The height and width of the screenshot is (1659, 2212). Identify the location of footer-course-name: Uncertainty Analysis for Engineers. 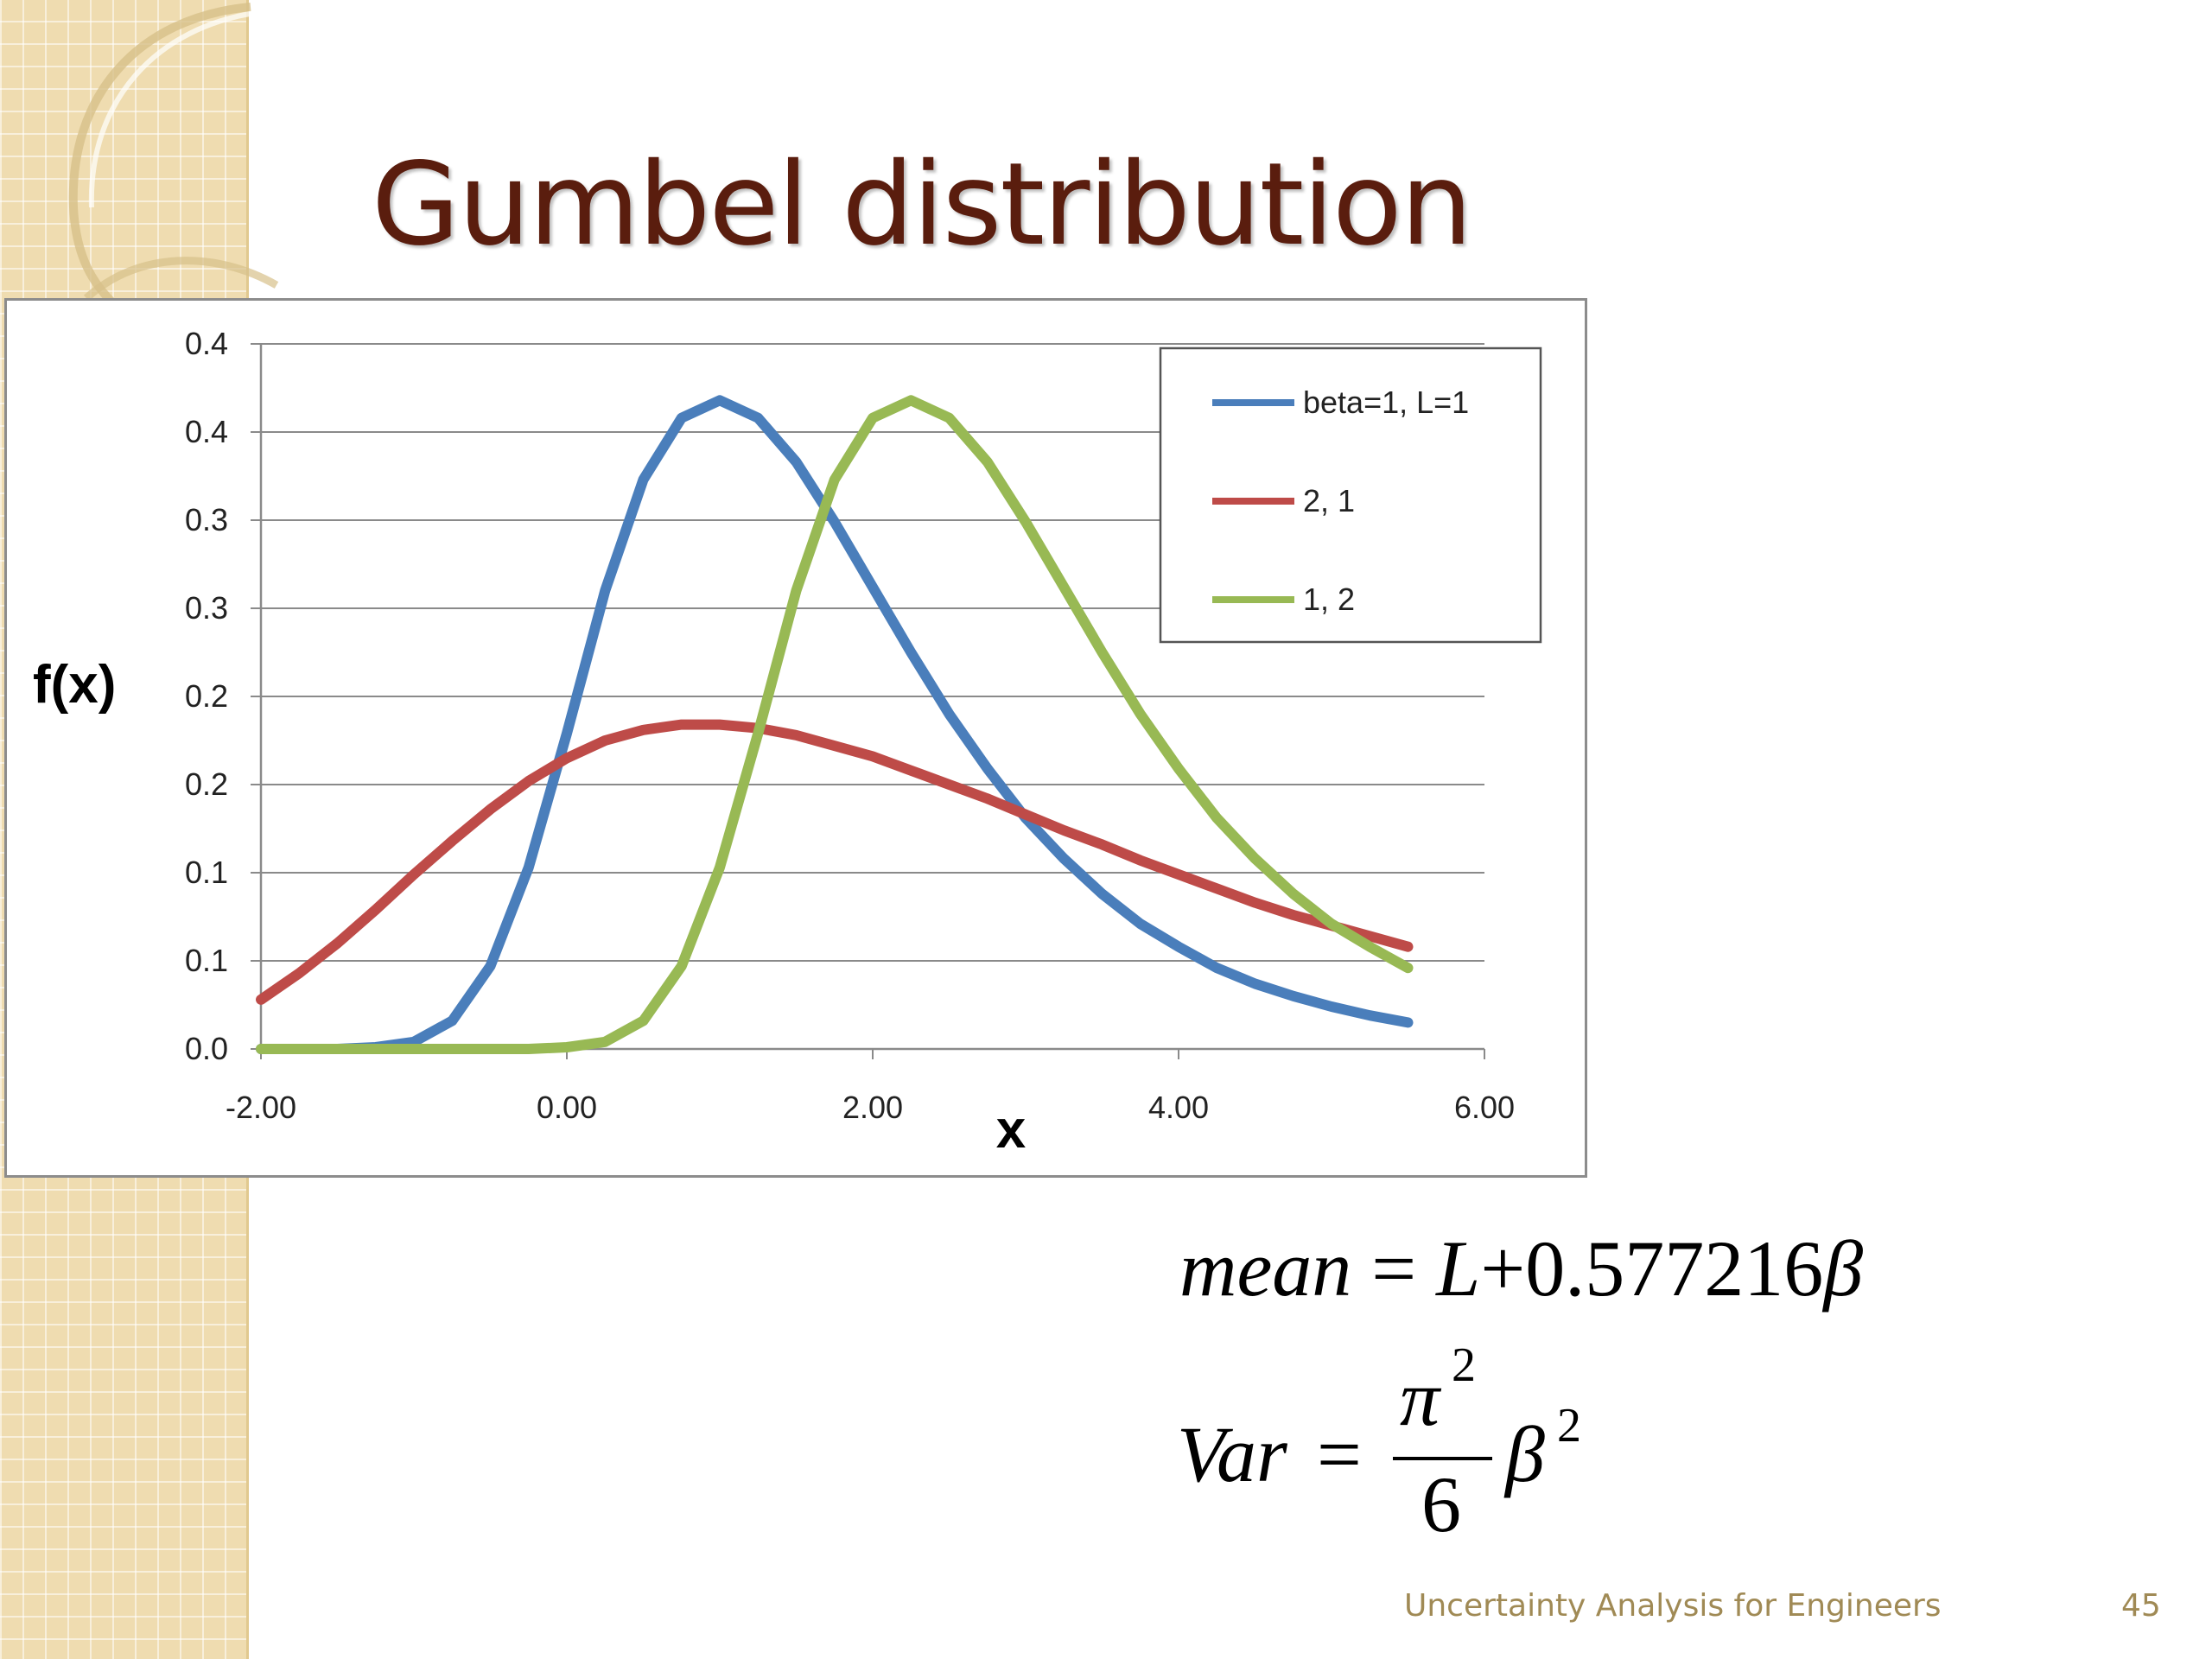
(1673, 1606).